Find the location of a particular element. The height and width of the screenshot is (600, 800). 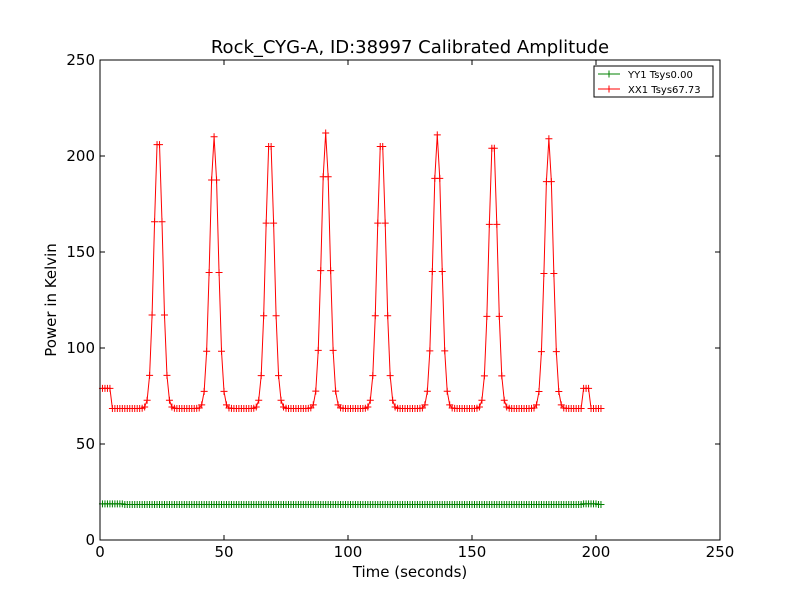

y-tick-label: 100 is located at coordinates (80, 348).